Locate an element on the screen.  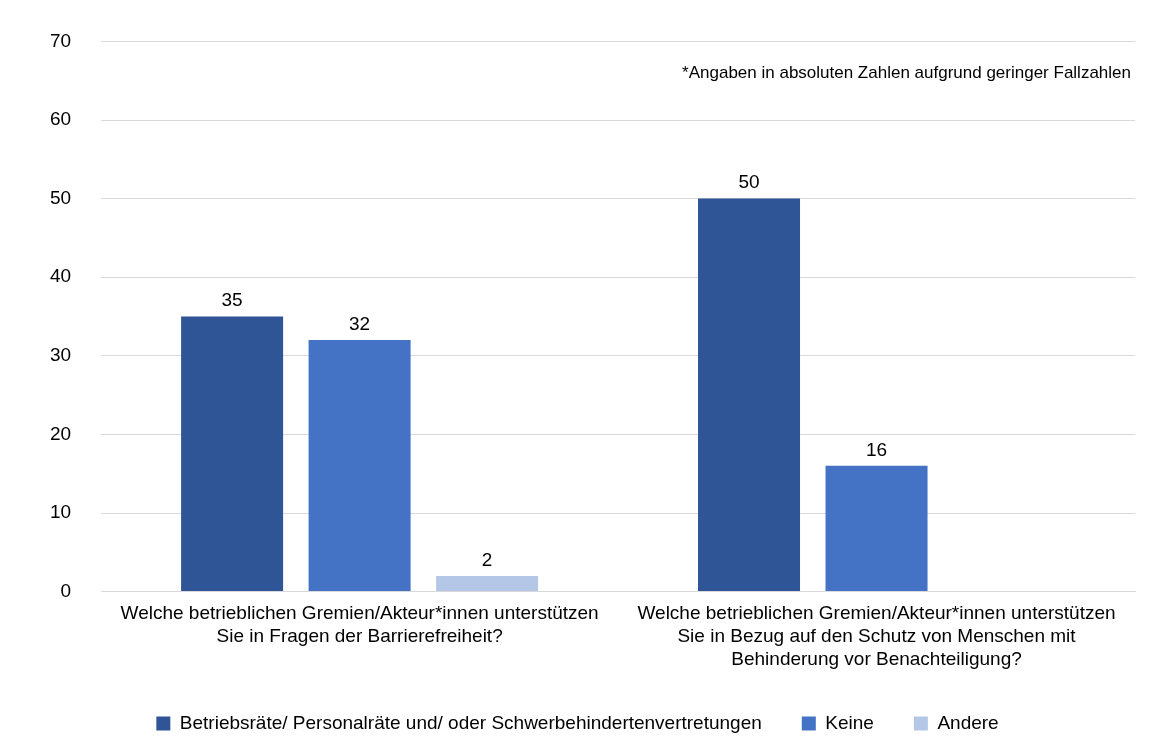
y-tick-label: 70 is located at coordinates (60, 40).